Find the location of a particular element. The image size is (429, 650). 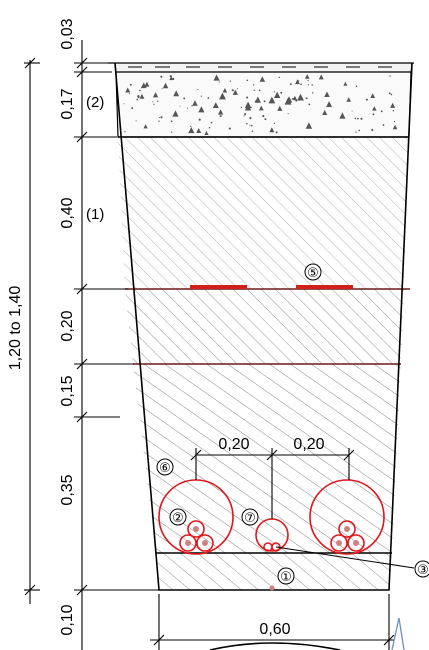

callout-2: ② is located at coordinates (178, 518).